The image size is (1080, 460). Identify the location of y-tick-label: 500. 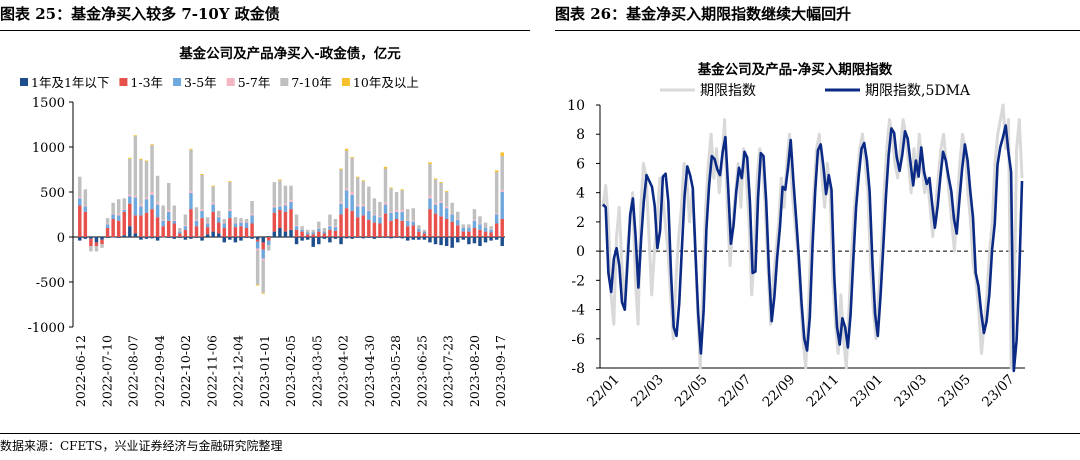
(52, 193).